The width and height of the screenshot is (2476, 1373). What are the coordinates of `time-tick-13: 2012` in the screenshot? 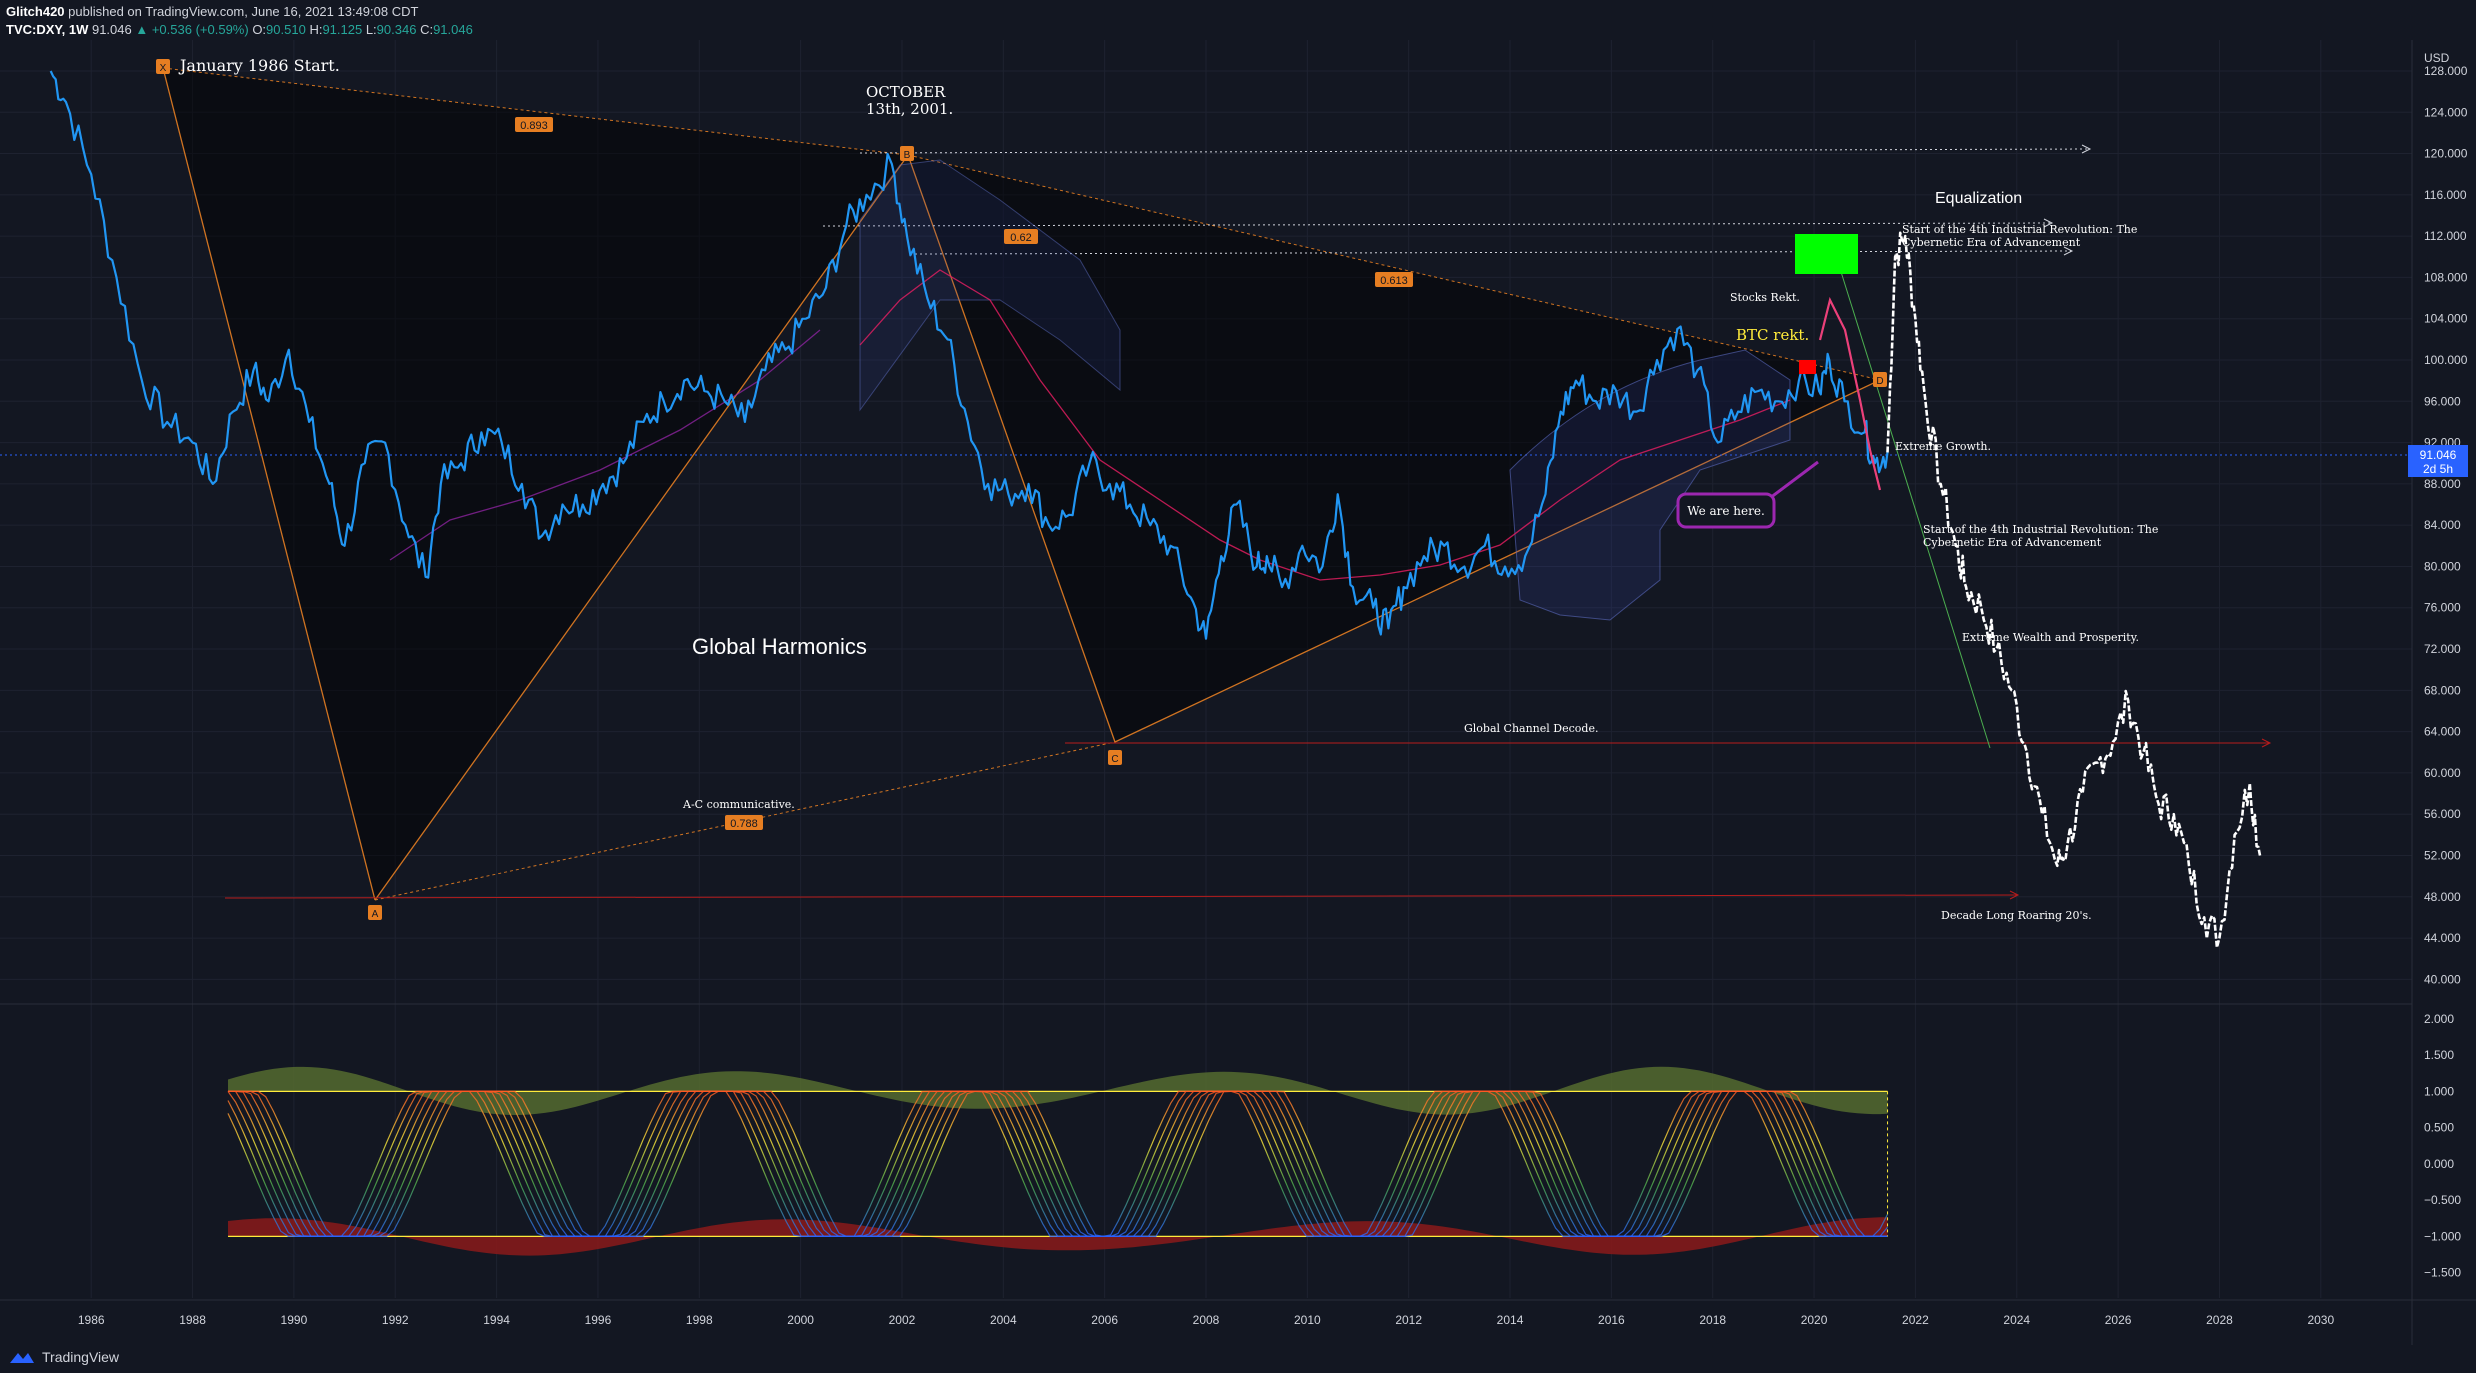 It's located at (1408, 1320).